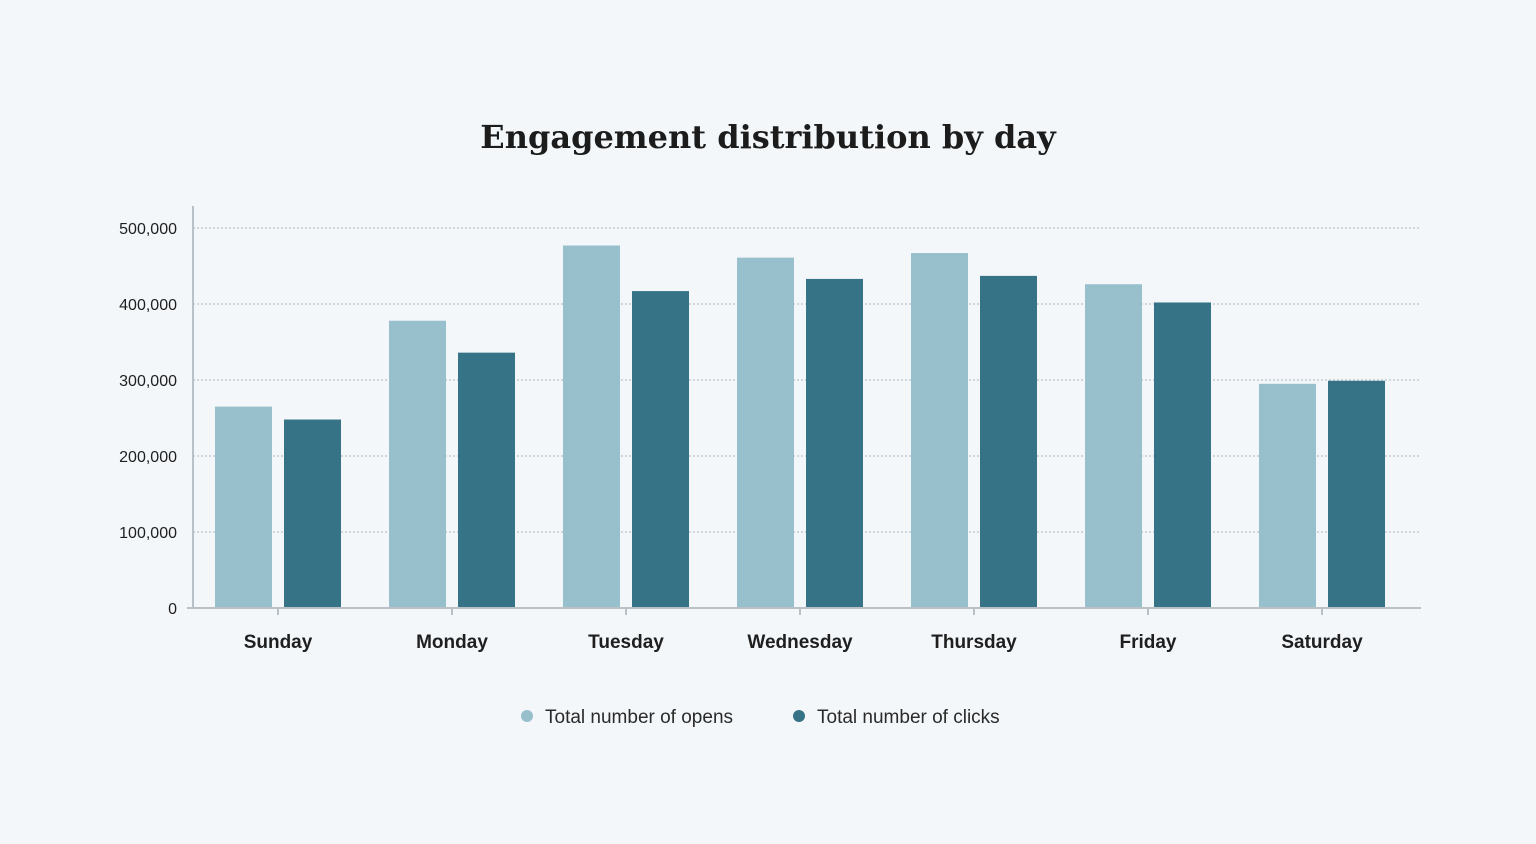  What do you see at coordinates (417, 464) in the screenshot?
I see `bar-opens-monday` at bounding box center [417, 464].